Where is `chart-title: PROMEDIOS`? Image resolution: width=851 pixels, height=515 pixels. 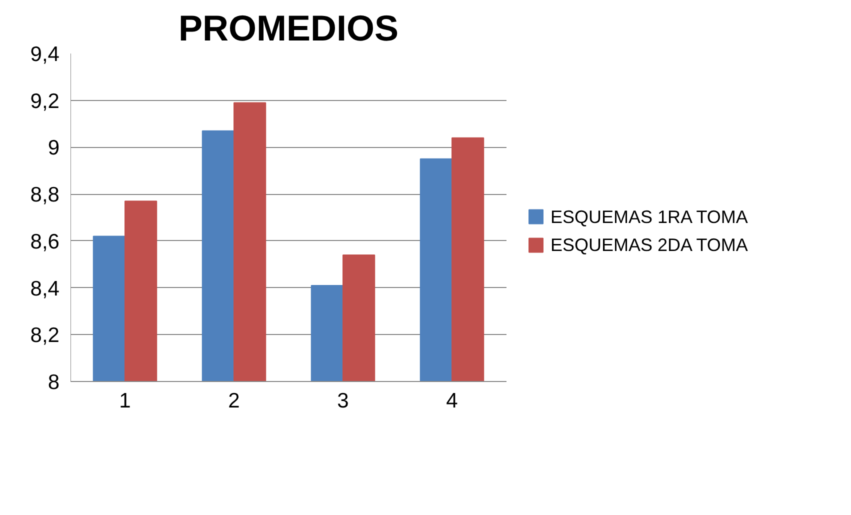
chart-title: PROMEDIOS is located at coordinates (288, 28).